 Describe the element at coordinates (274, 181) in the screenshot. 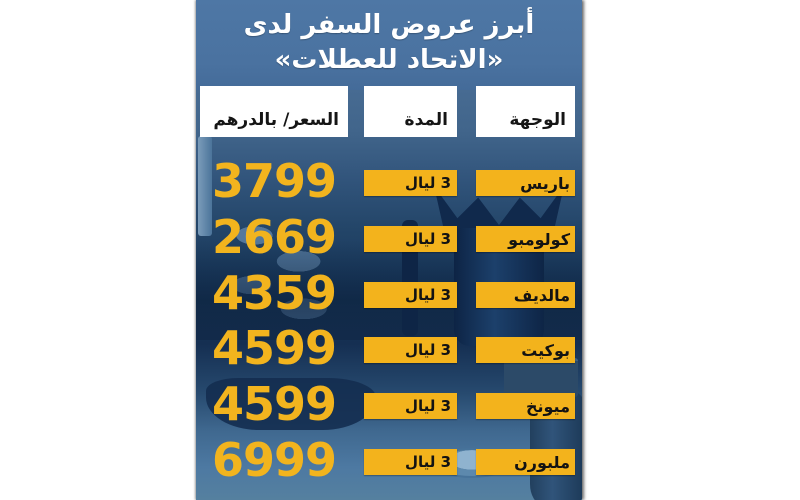

I see `price-value: 3799` at that location.